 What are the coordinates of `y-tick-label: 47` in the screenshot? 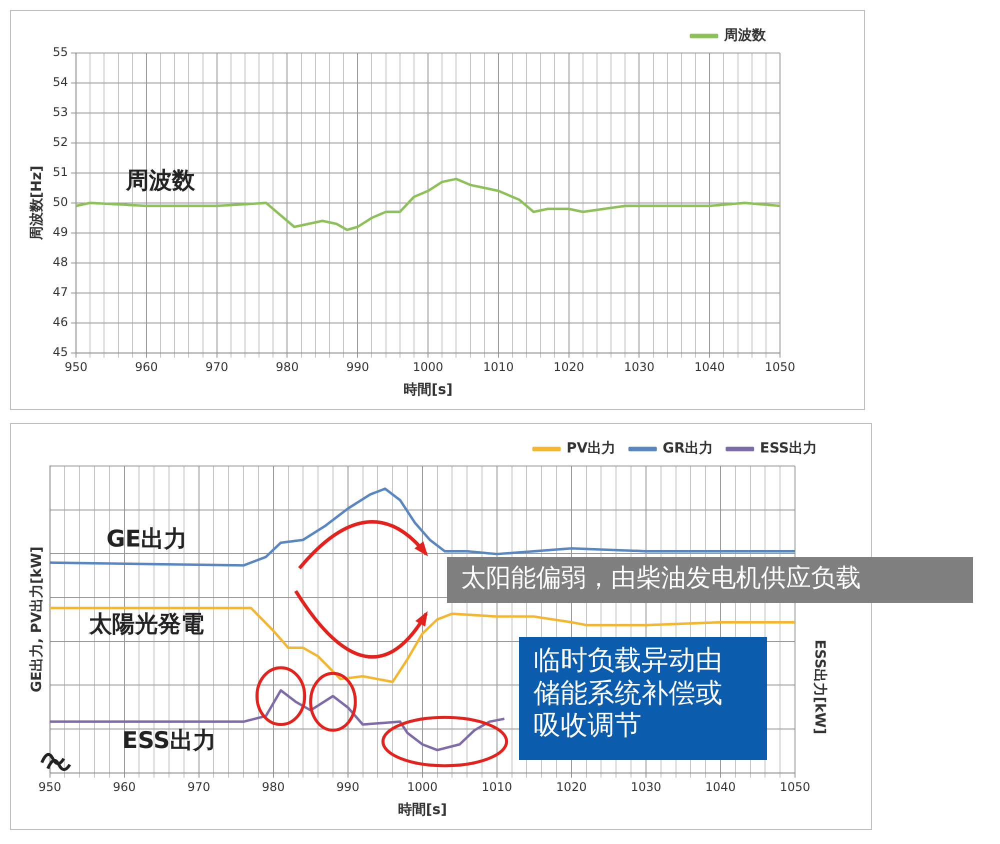 It's located at (60, 291).